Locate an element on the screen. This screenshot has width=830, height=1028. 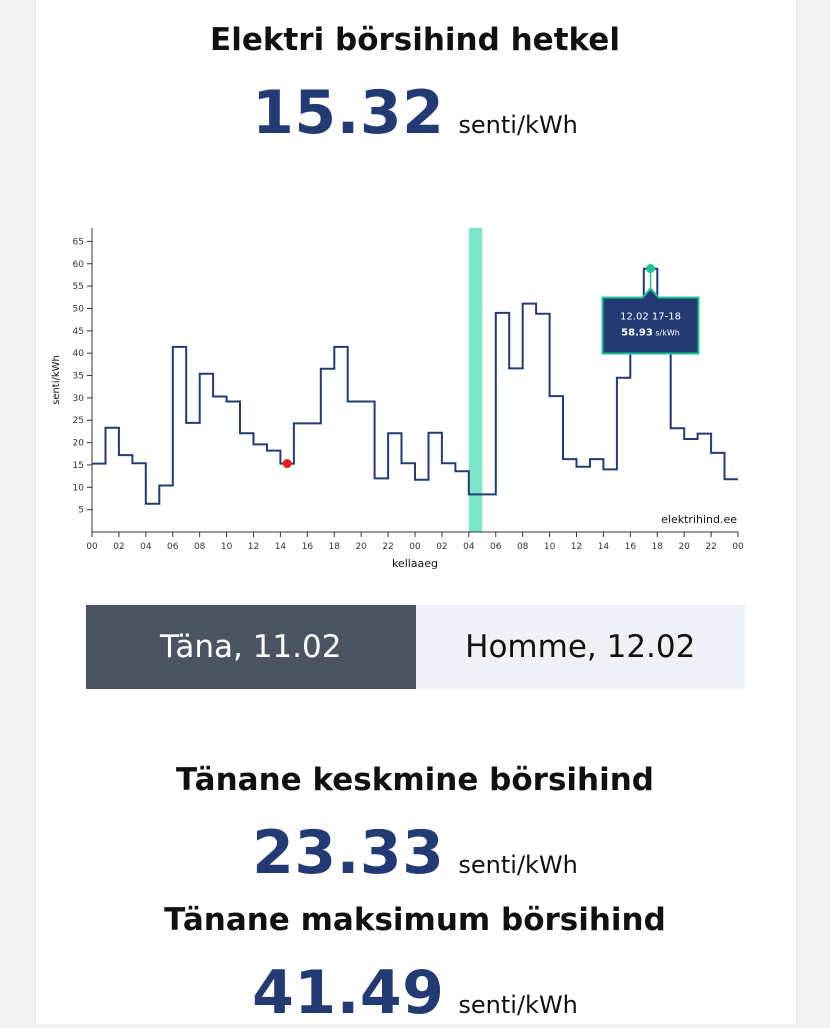
tooltip-arrow-cover is located at coordinates (650, 298).